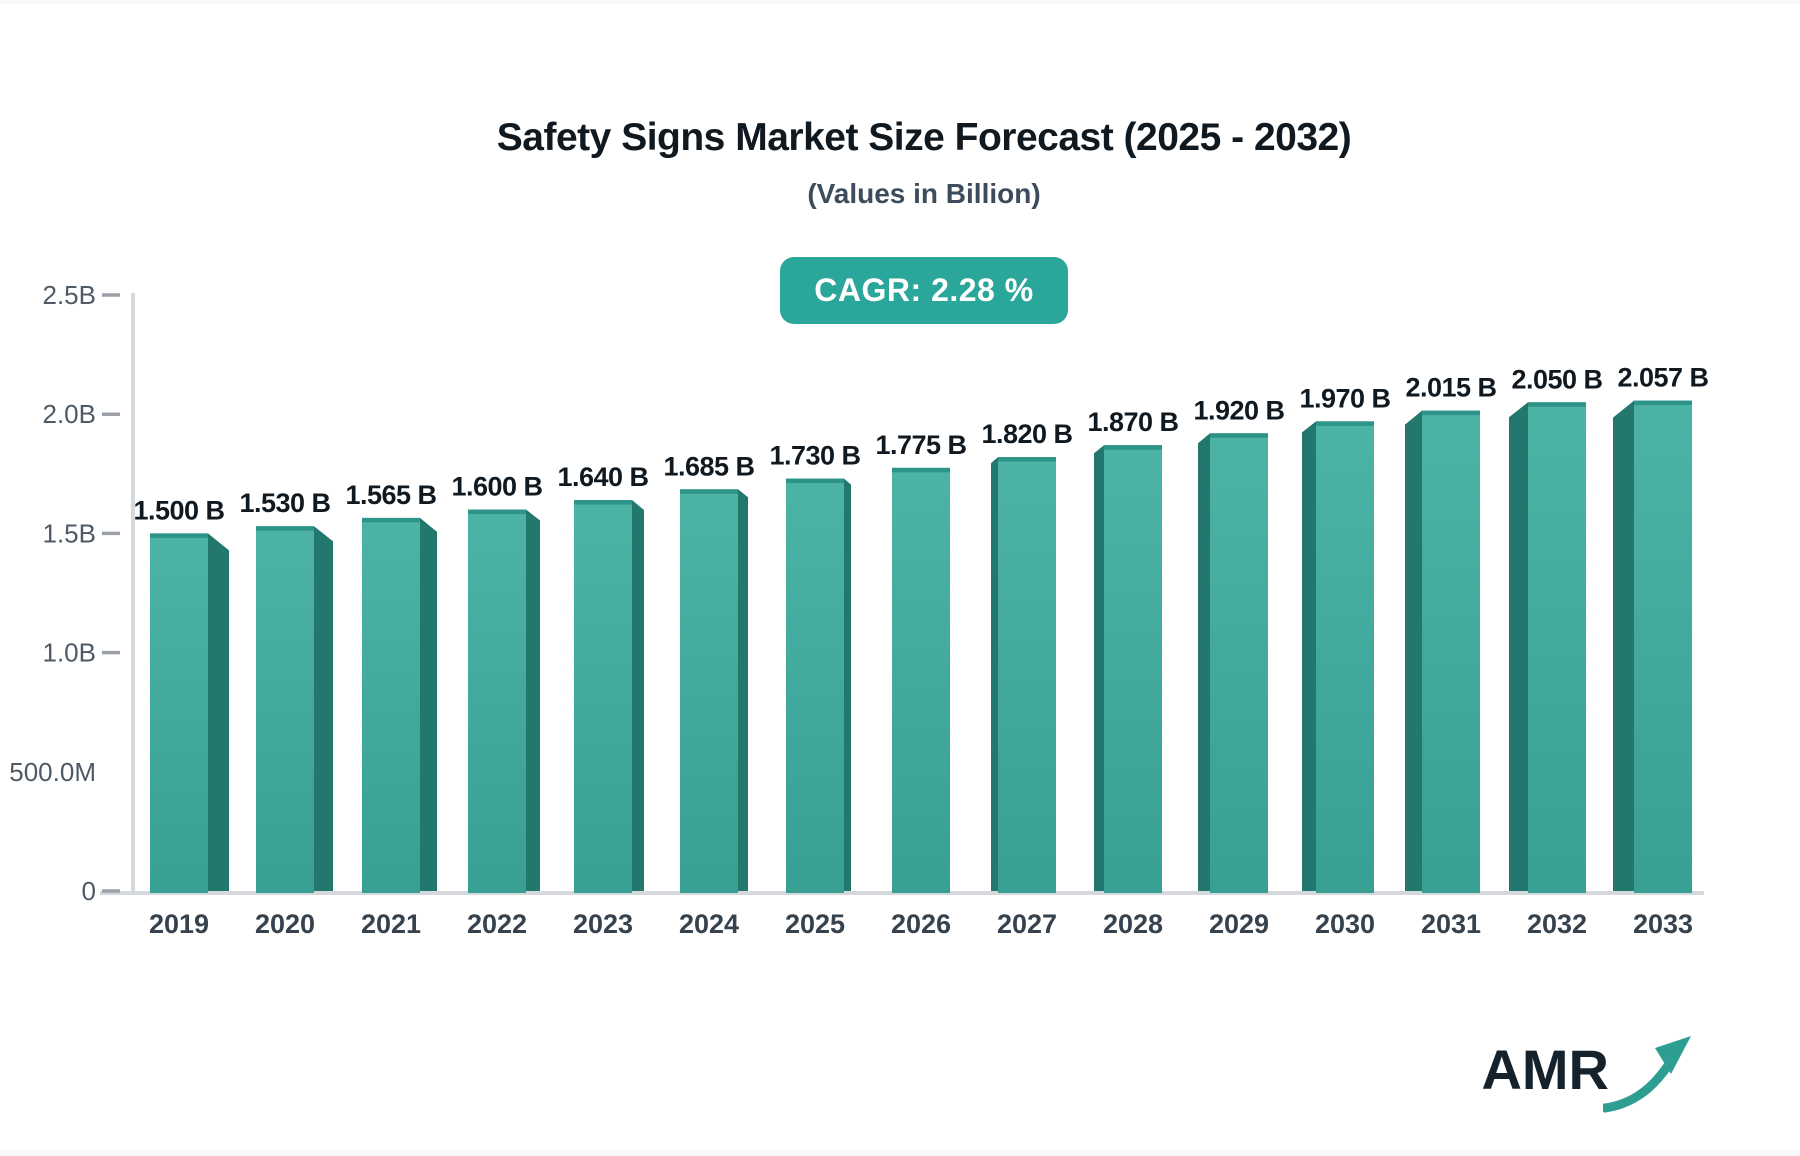  I want to click on bar-value-label-2027: 1.820 B, so click(1026, 434).